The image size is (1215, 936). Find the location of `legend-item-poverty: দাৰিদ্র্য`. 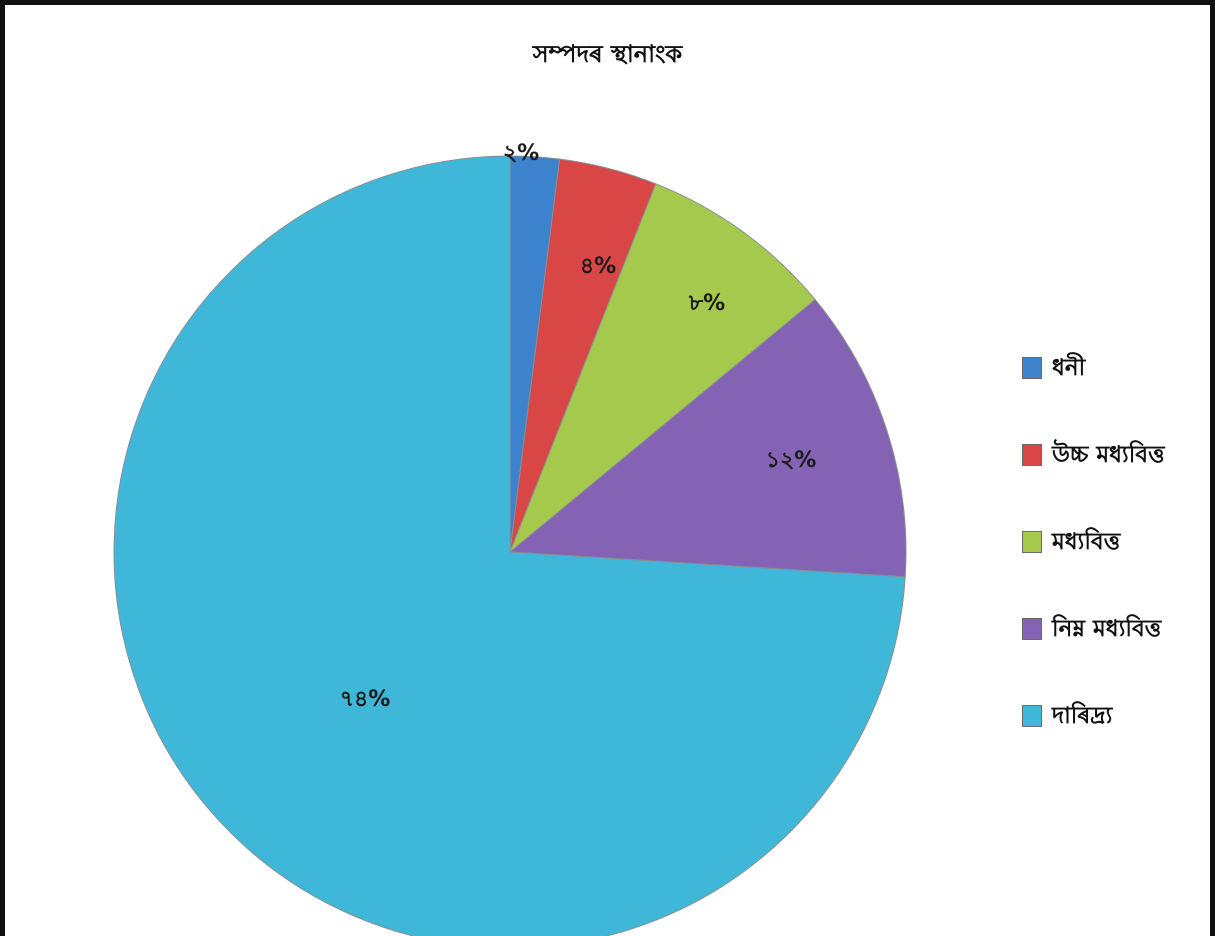

legend-item-poverty: দাৰিদ্র্য is located at coordinates (1093, 716).